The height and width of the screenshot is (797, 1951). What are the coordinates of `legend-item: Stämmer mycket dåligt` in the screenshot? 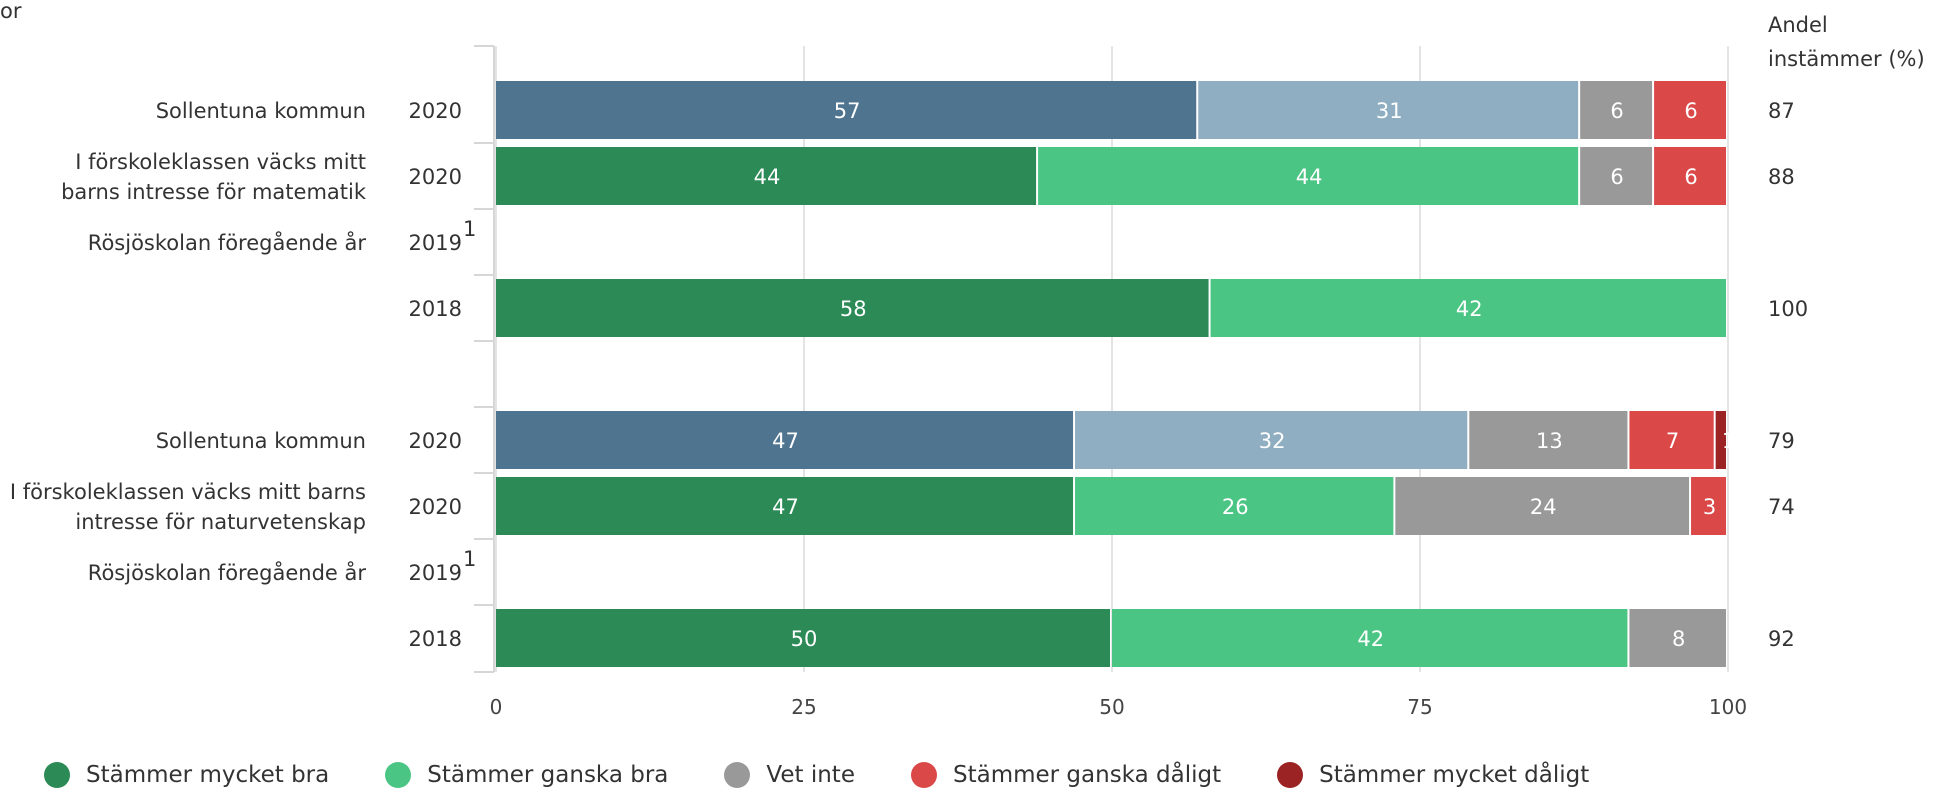 It's located at (1433, 775).